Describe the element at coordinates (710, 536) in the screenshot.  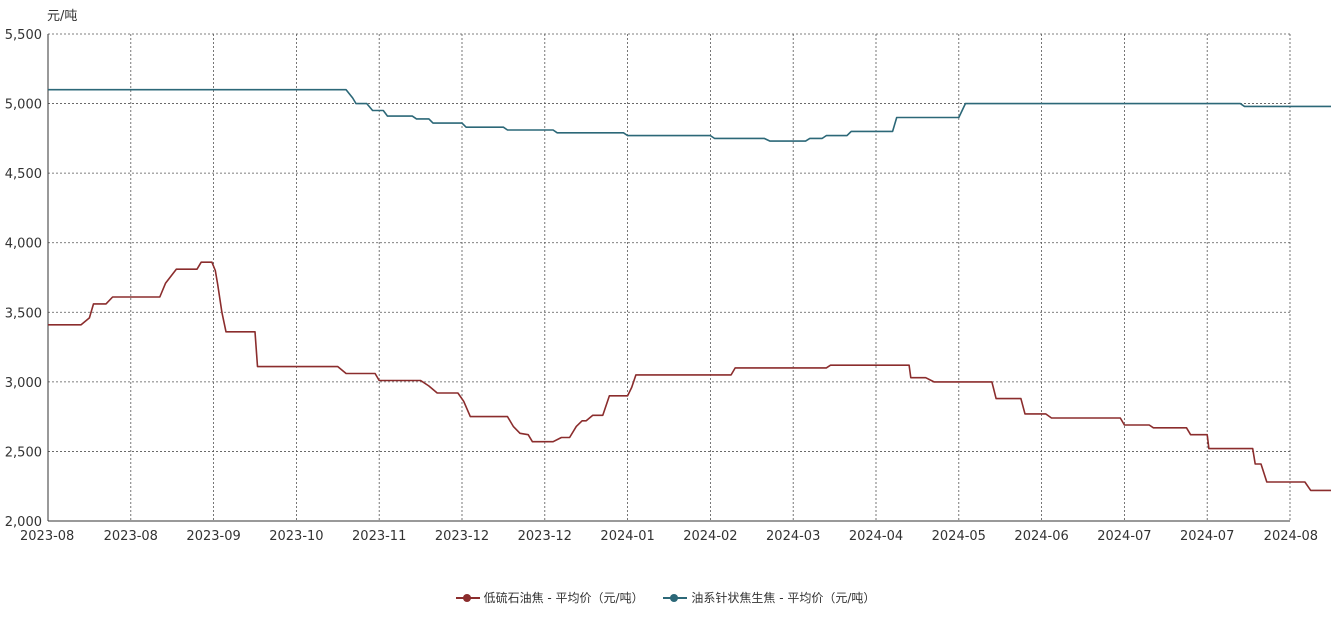
I see `x-tick-label: 2024-02` at that location.